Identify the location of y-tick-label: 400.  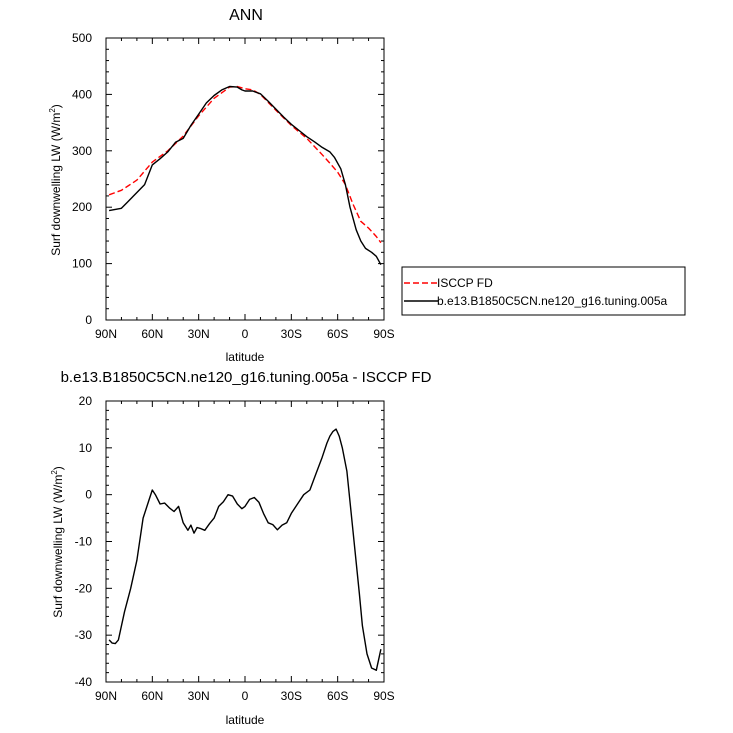
(82, 94).